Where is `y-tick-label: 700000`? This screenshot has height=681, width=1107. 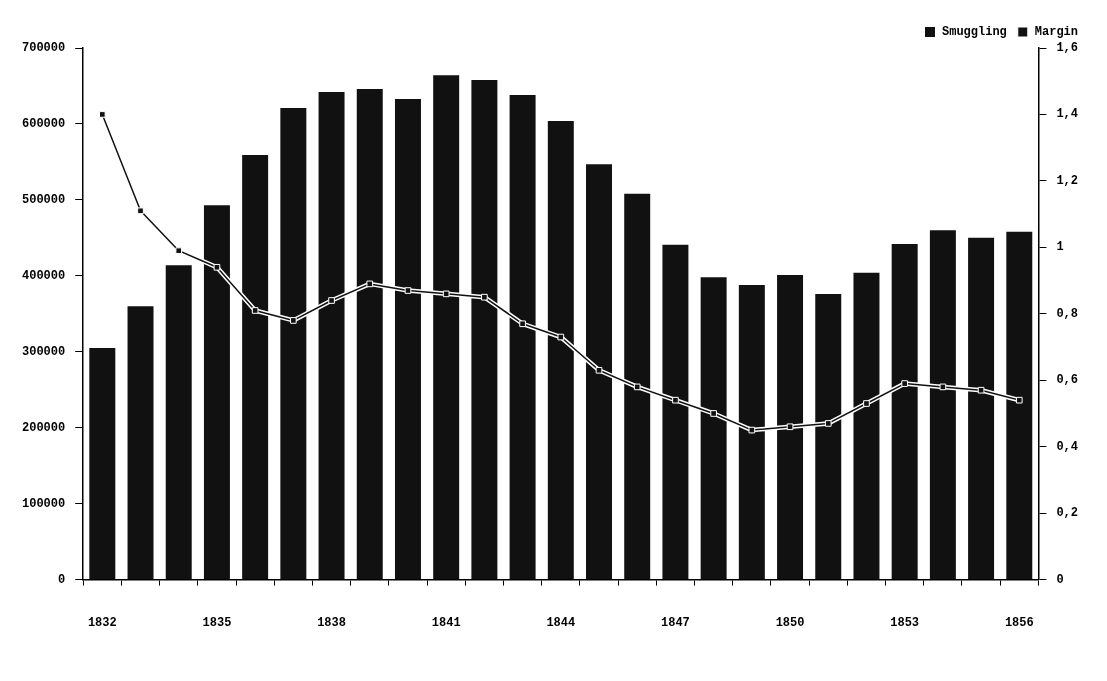
y-tick-label: 700000 is located at coordinates (43, 48).